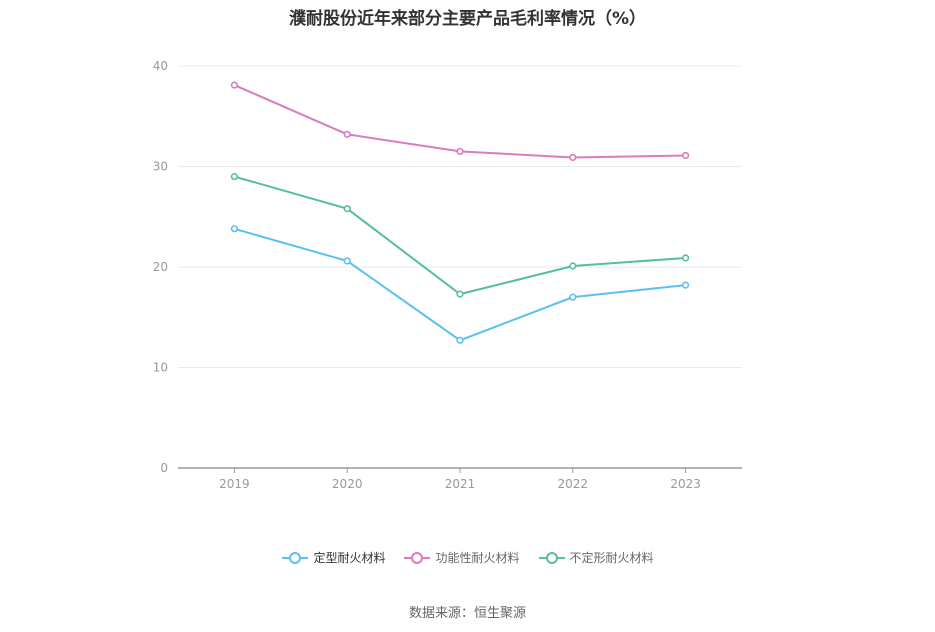  What do you see at coordinates (160, 368) in the screenshot?
I see `y-tick-label: 10` at bounding box center [160, 368].